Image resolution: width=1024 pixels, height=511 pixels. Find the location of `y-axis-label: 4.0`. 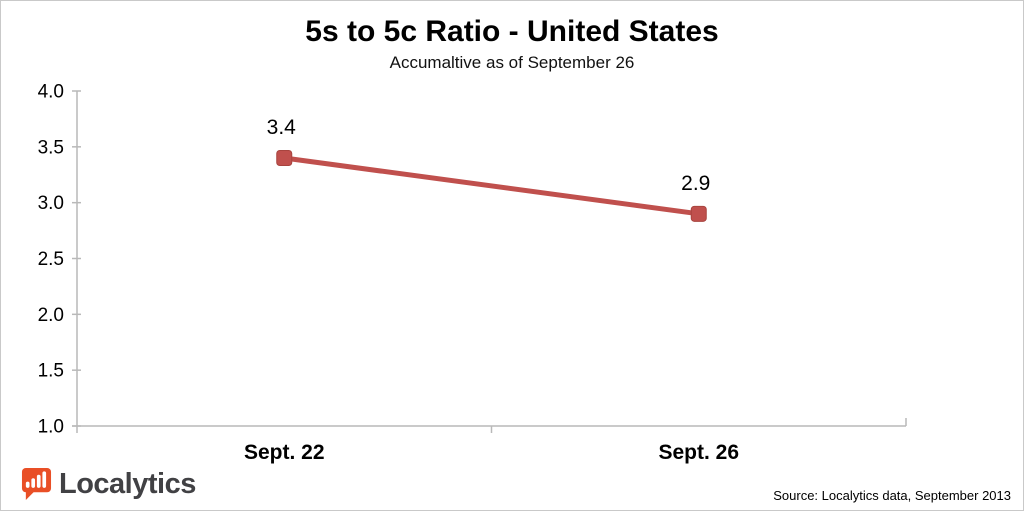

y-axis-label: 4.0 is located at coordinates (51, 92).